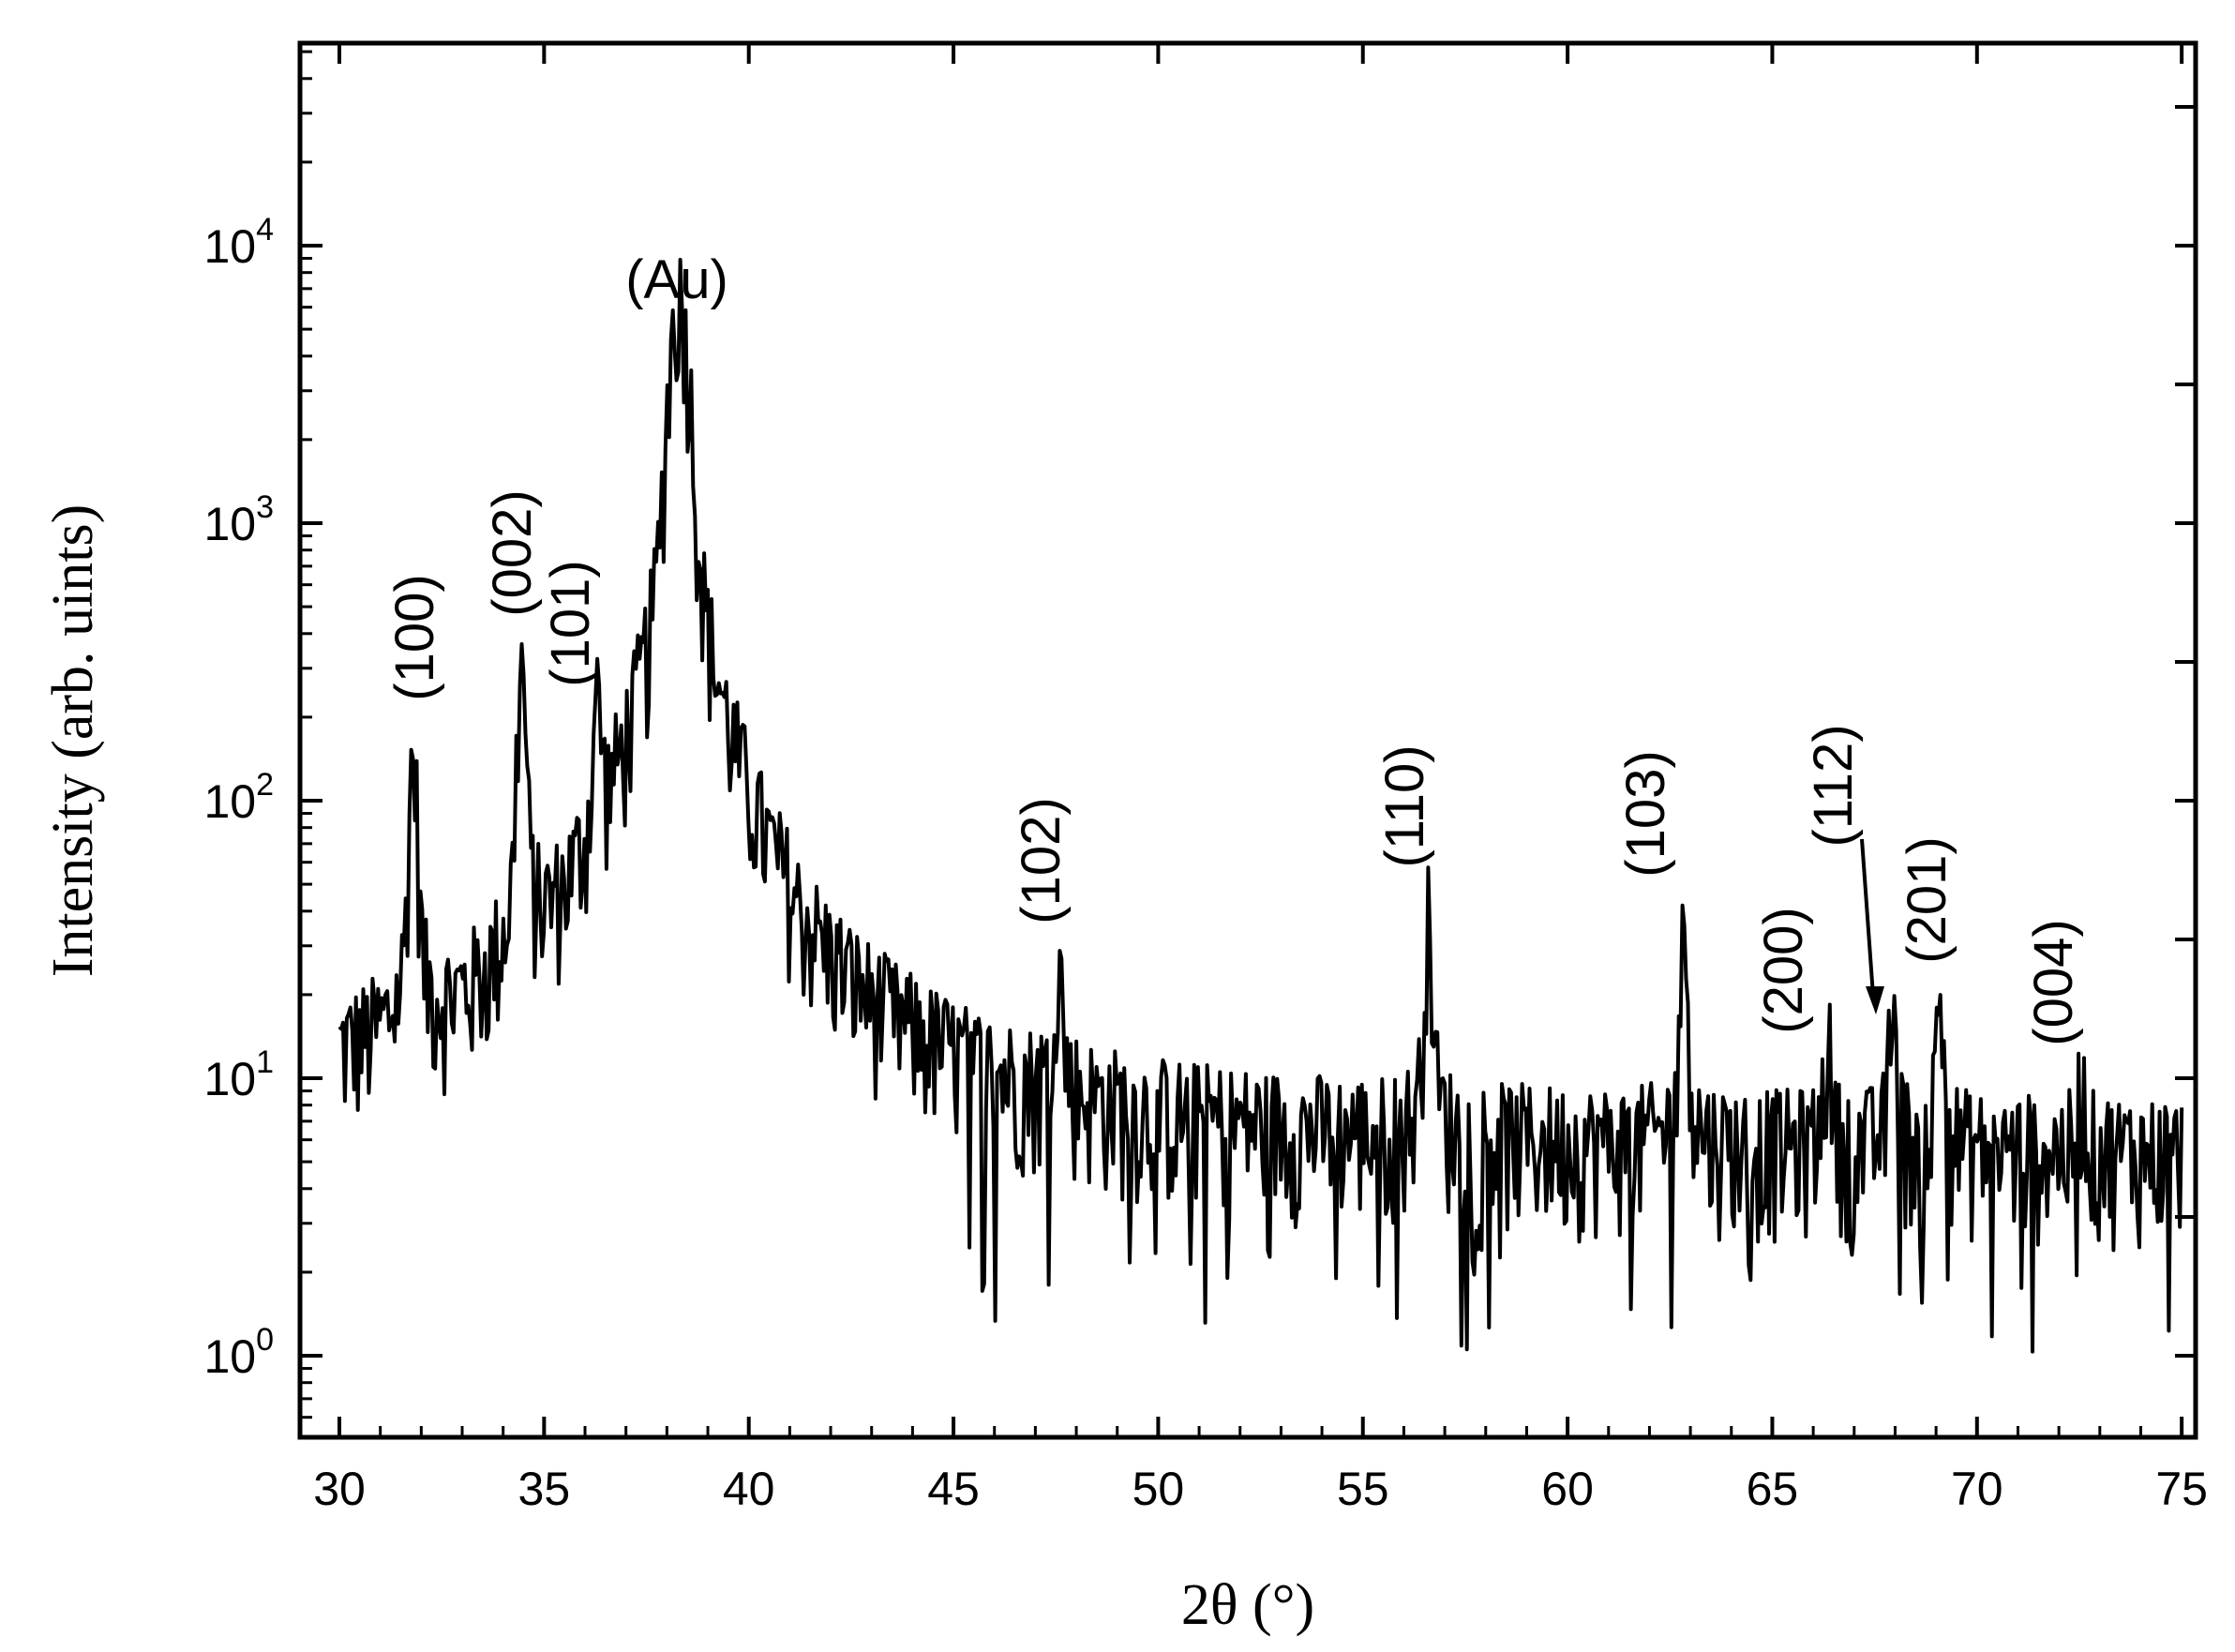 The image size is (2235, 1652). Describe the element at coordinates (749, 1489) in the screenshot. I see `x-tick-label: 40` at that location.